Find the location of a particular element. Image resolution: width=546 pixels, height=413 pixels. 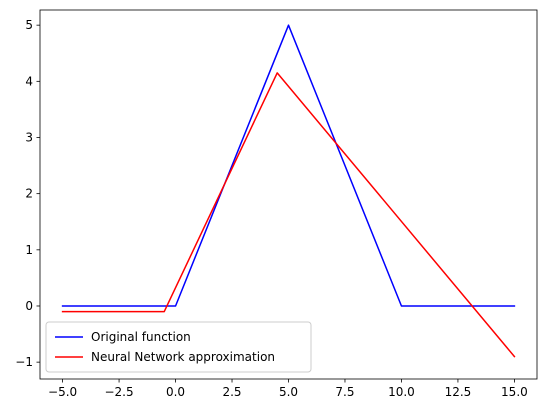

y-tick-label: 1 is located at coordinates (29, 250).